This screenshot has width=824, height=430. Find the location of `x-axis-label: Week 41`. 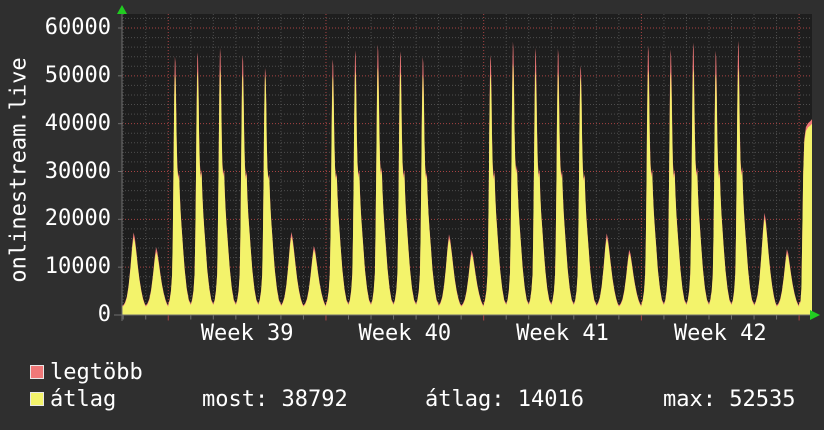

x-axis-label: Week 41 is located at coordinates (562, 333).